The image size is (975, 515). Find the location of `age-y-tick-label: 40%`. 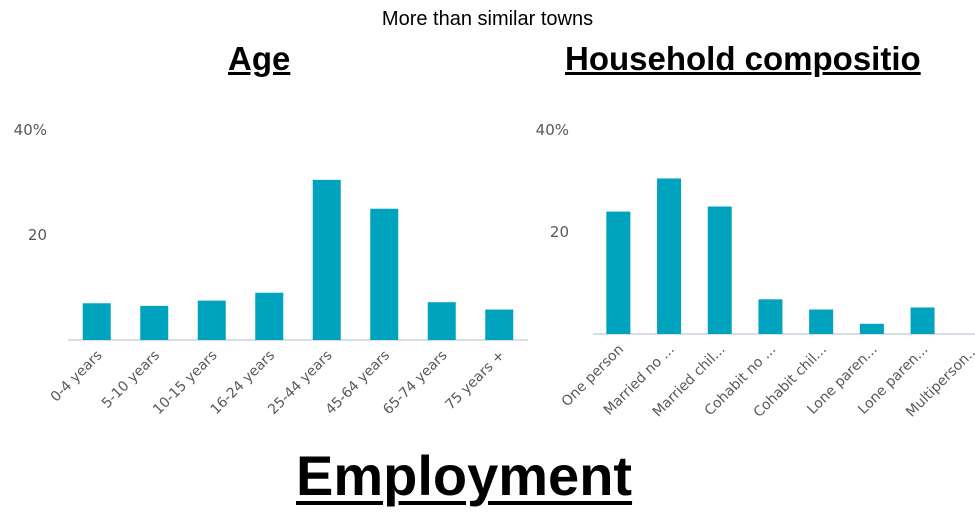

age-y-tick-label: 40% is located at coordinates (30, 130).